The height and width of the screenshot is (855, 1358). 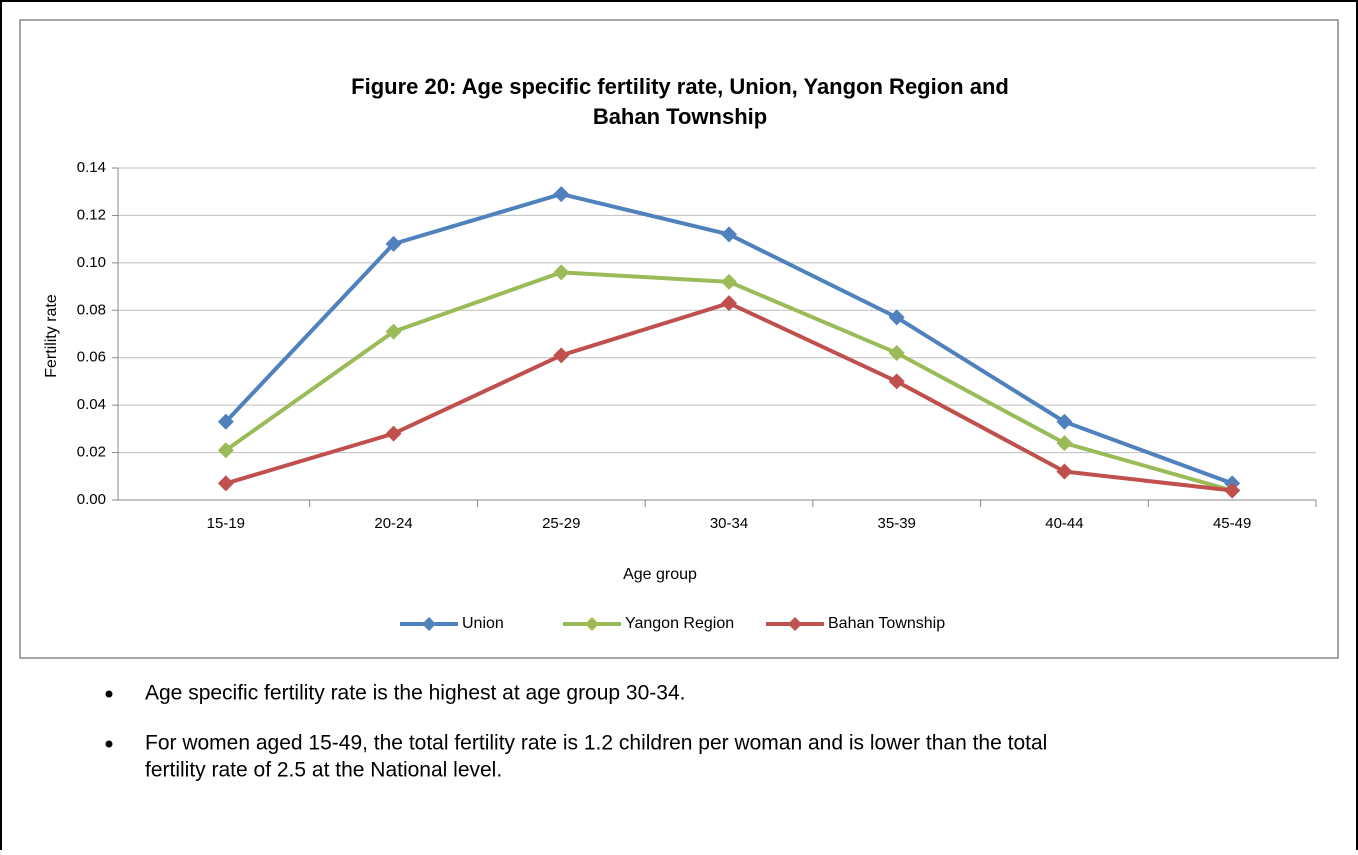 What do you see at coordinates (729, 523) in the screenshot?
I see `x-tick-label: 30-34` at bounding box center [729, 523].